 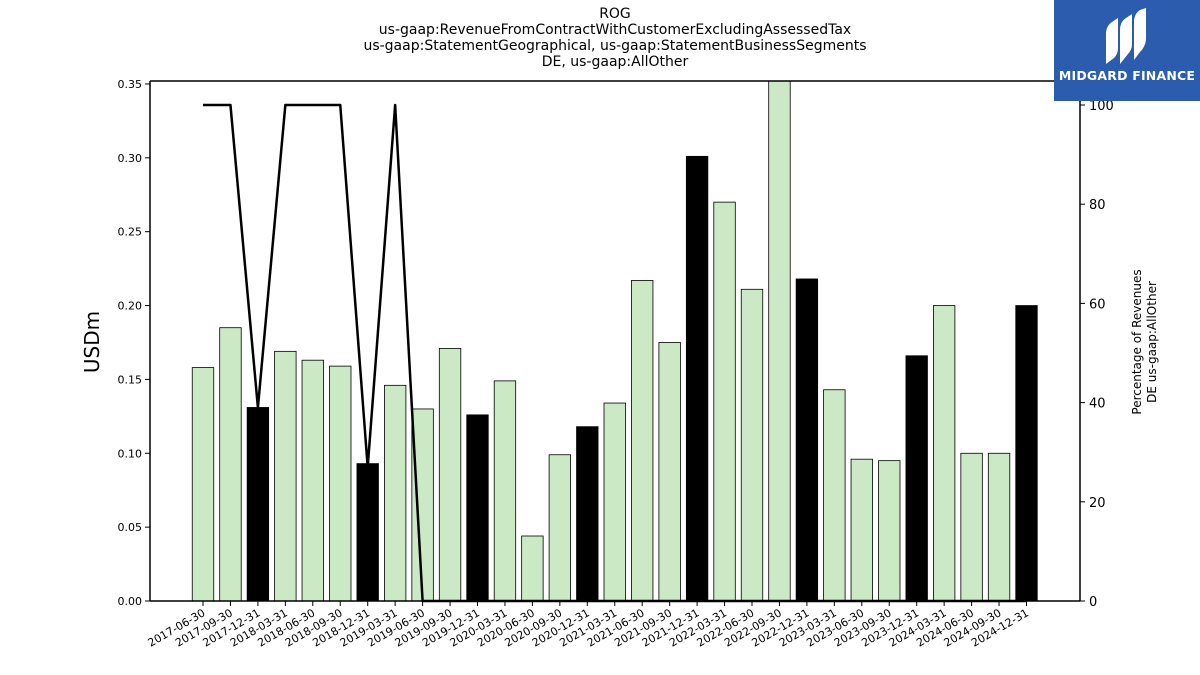 I want to click on y2-axis-label-line-2: DE us-gaap:AllOther, so click(x=1152, y=342).